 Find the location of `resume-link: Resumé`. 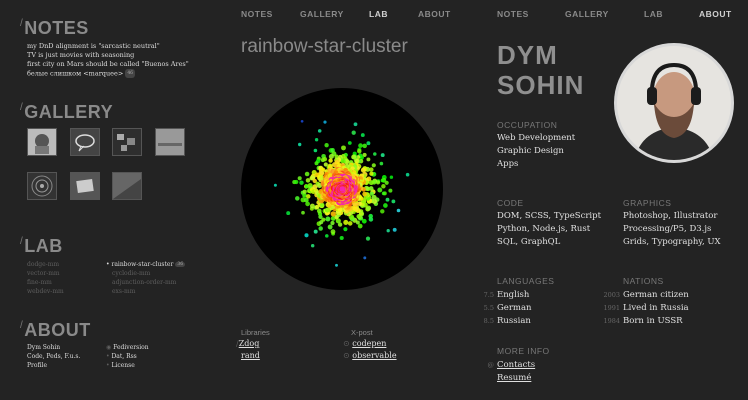

resume-link: Resumé is located at coordinates (514, 378).